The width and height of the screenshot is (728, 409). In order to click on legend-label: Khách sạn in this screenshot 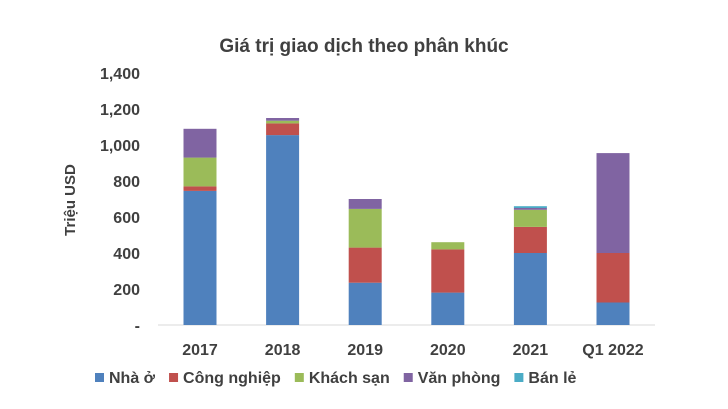, I will do `click(349, 378)`.